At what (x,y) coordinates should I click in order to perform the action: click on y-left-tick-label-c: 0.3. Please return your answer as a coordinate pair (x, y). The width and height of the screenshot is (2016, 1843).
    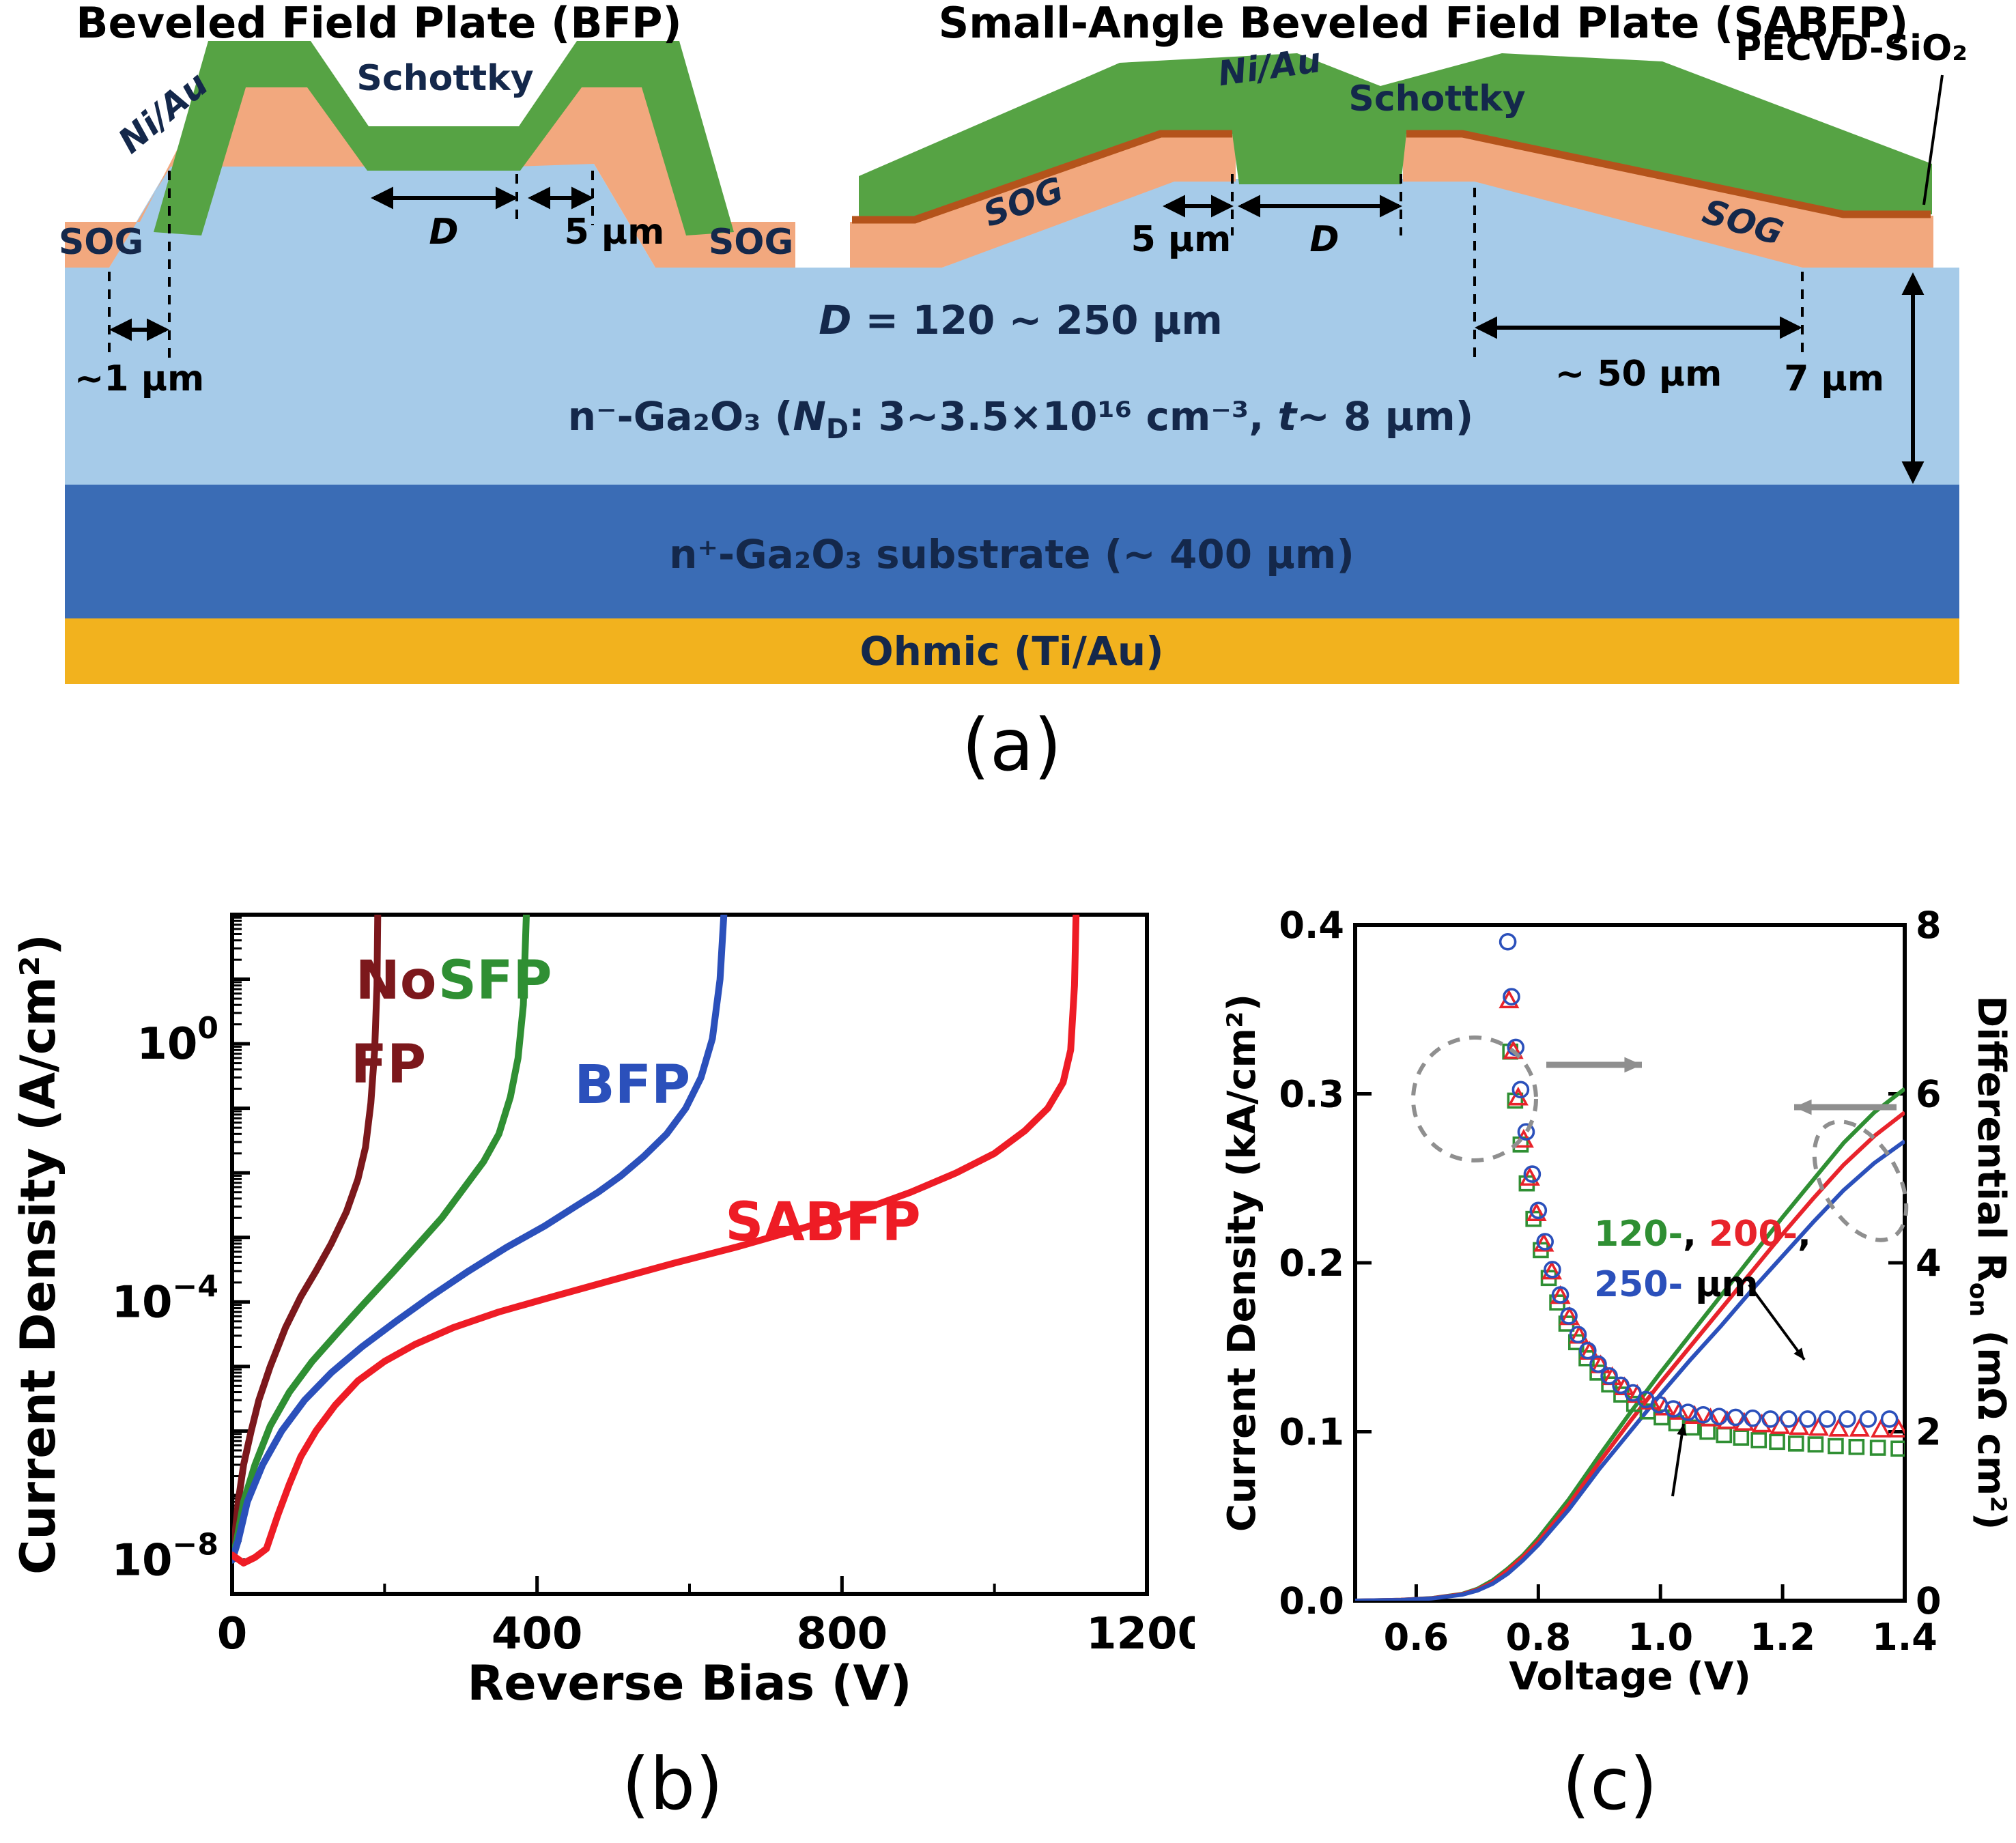
    Looking at the image, I should click on (1311, 1095).